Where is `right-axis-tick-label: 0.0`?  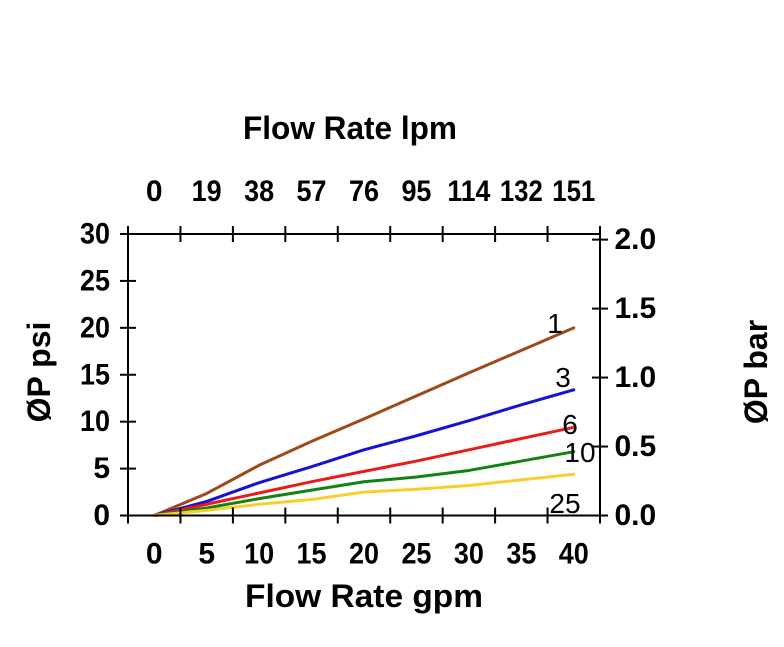
right-axis-tick-label: 0.0 is located at coordinates (636, 515).